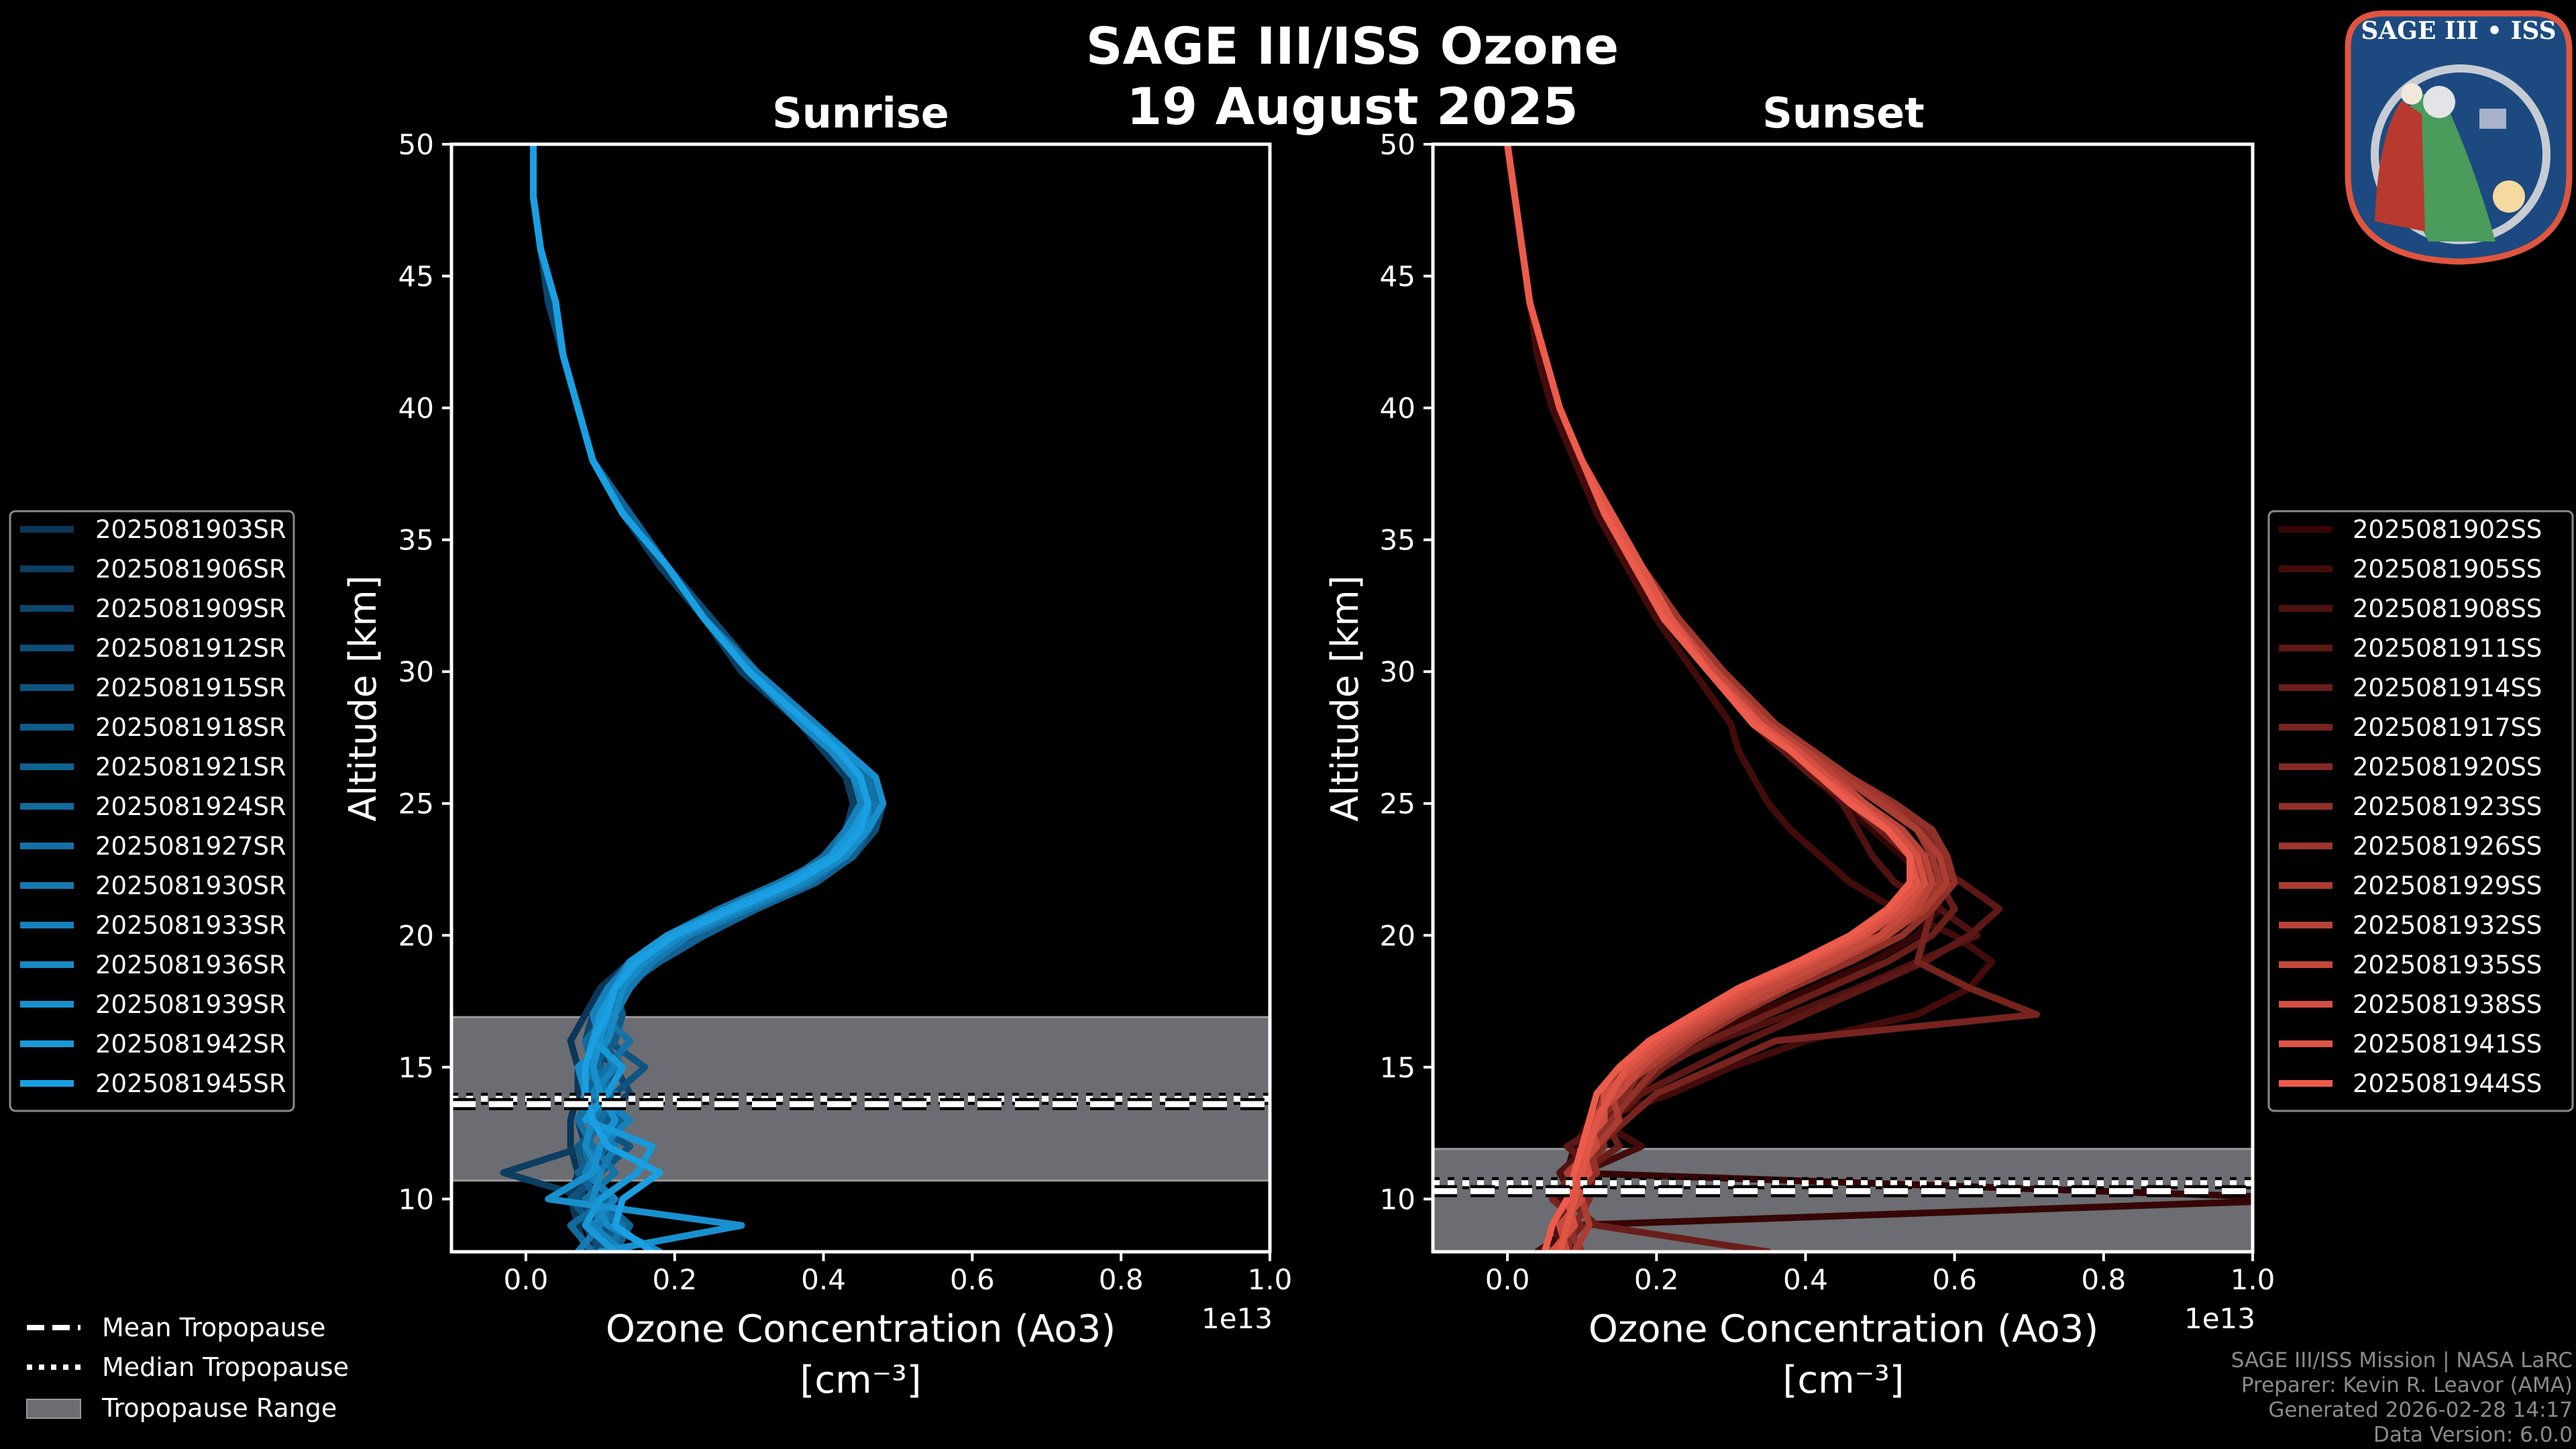 The width and height of the screenshot is (2576, 1449). I want to click on sunrise-legend-entry: 2025081942SR, so click(190, 1044).